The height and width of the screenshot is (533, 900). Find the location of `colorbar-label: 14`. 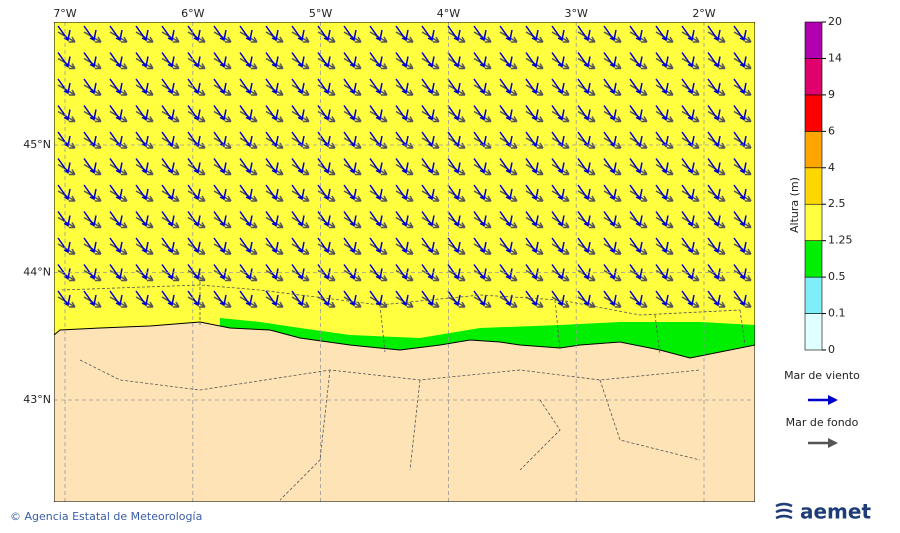

colorbar-label: 14 is located at coordinates (835, 57).